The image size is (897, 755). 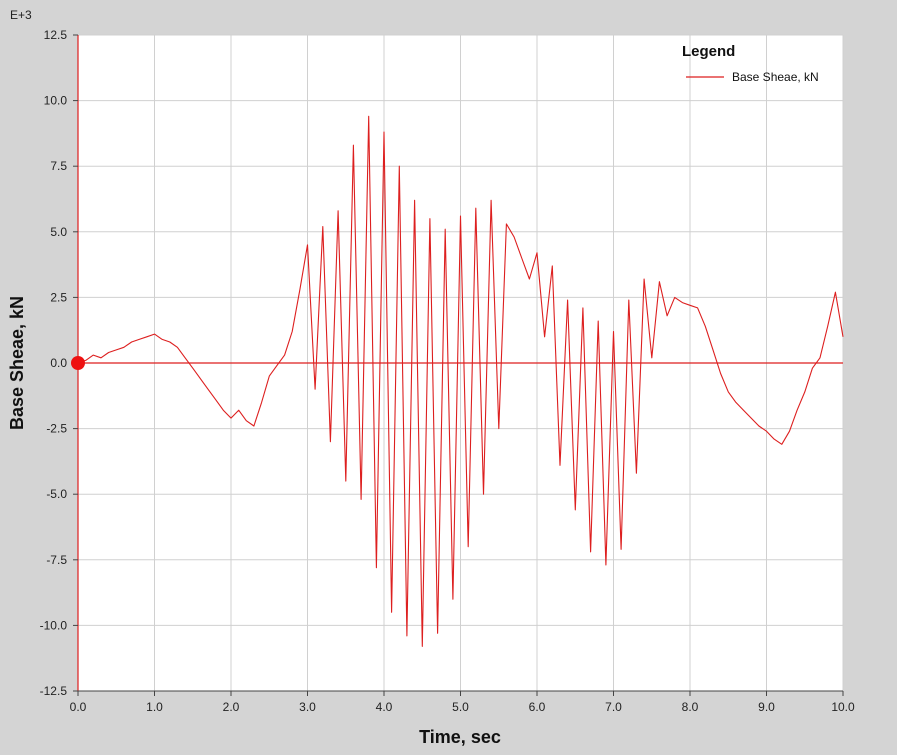 I want to click on legend: Legend Base Sheae, kN, so click(x=750, y=63).